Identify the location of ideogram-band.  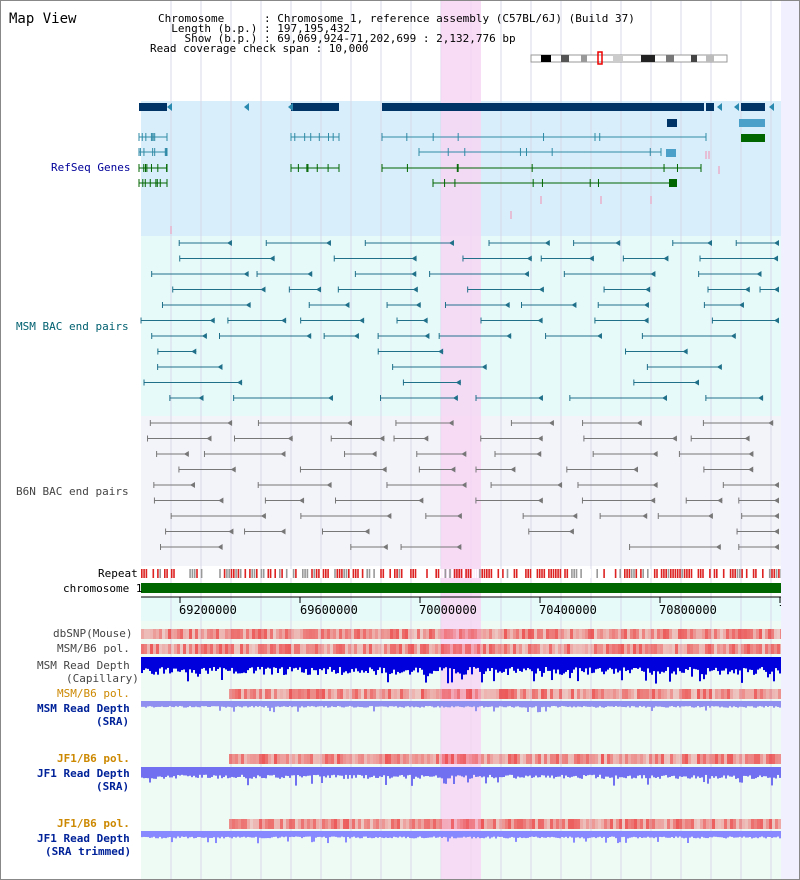
(618, 58).